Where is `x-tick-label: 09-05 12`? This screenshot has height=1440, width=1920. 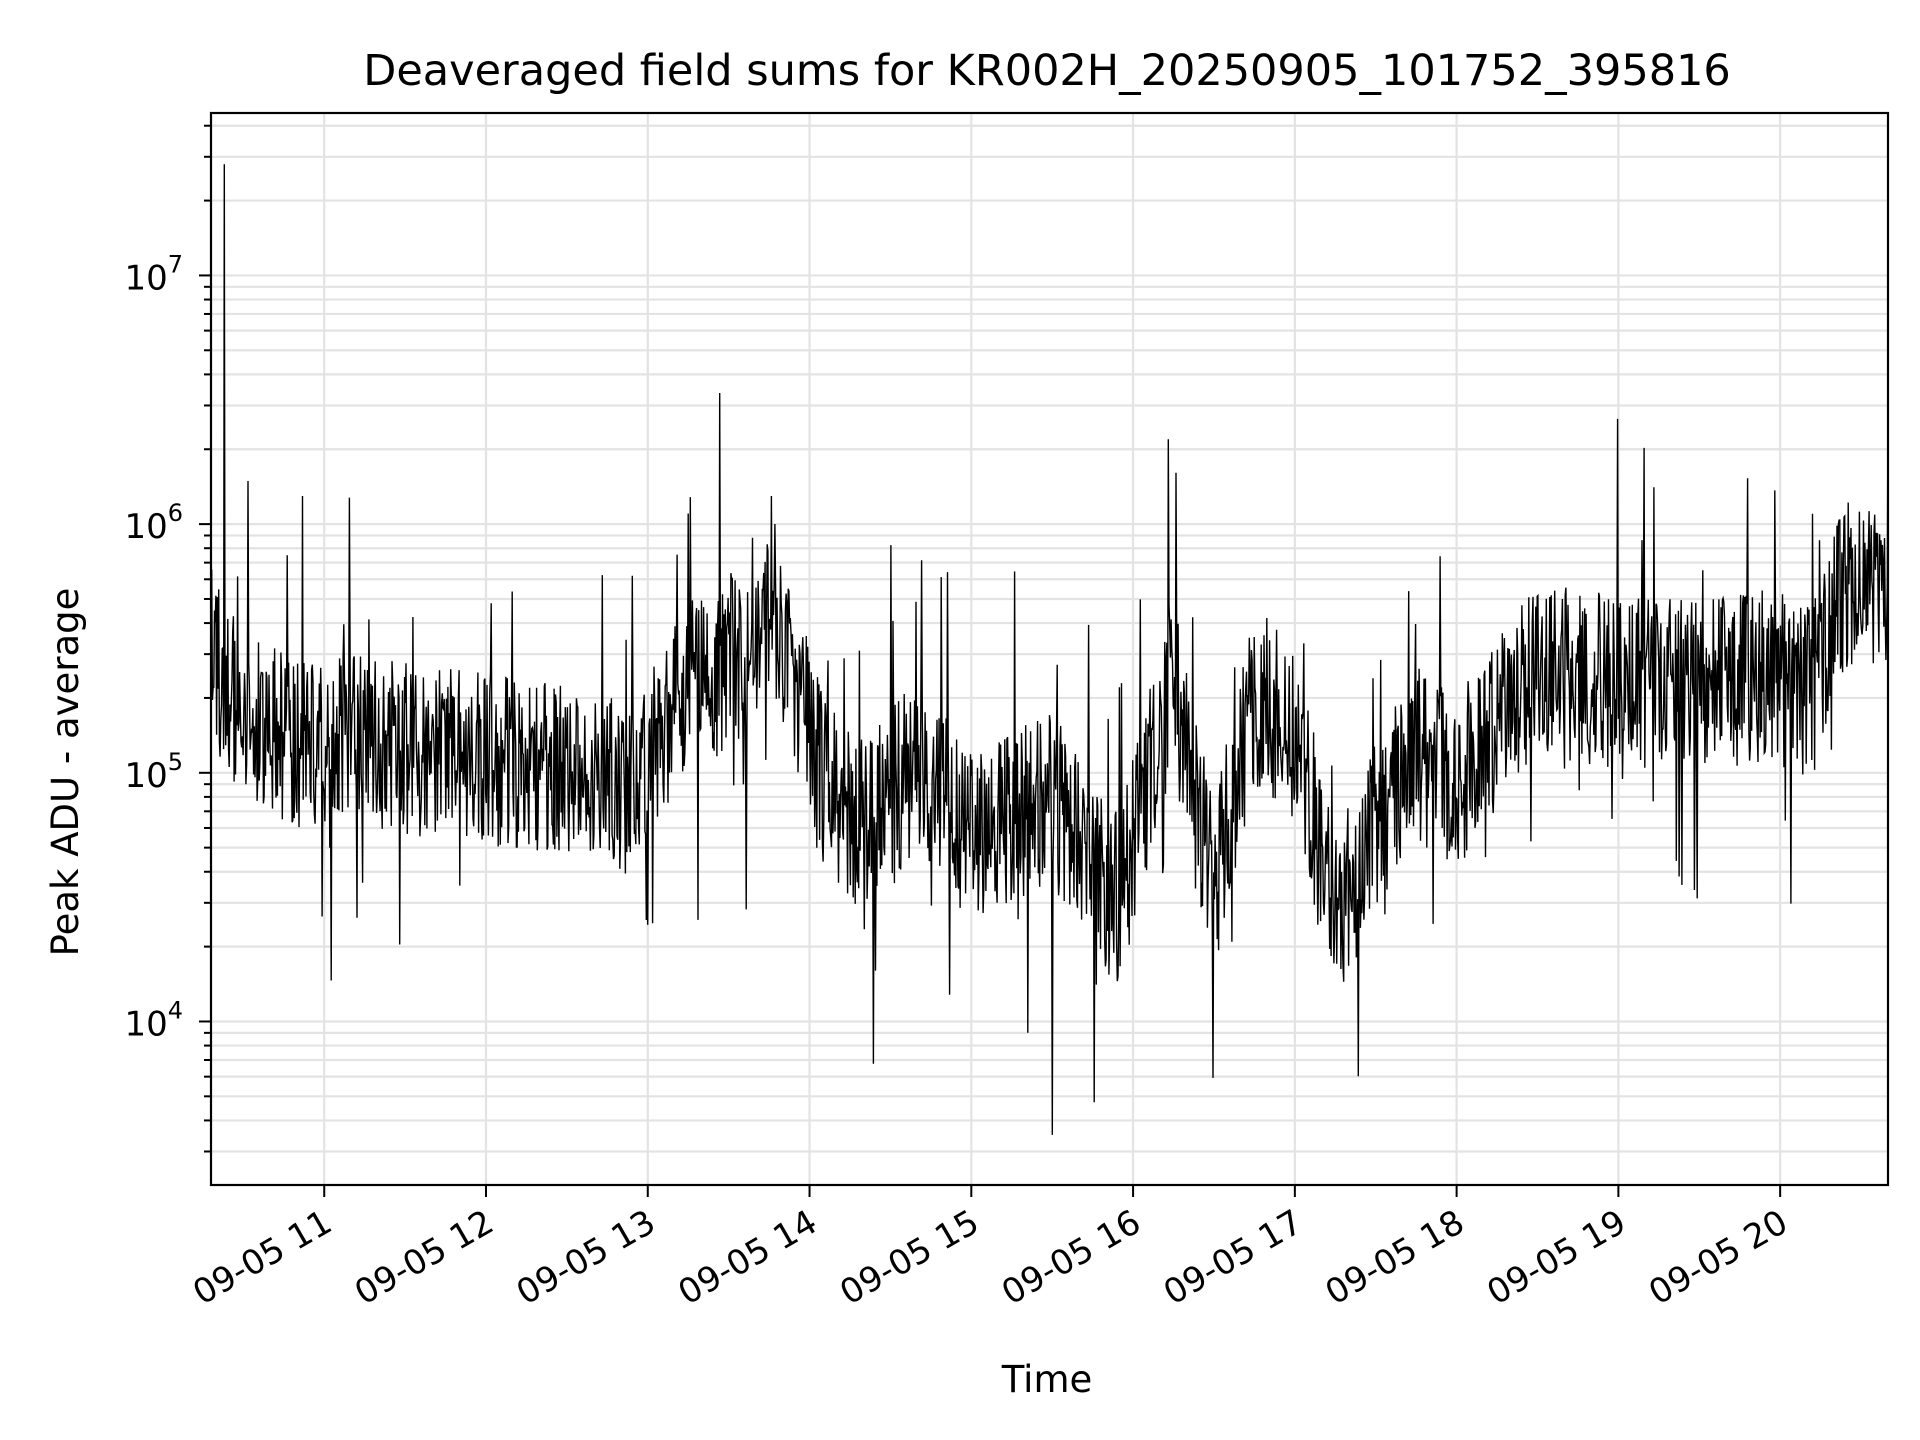 x-tick-label: 09-05 12 is located at coordinates (424, 1257).